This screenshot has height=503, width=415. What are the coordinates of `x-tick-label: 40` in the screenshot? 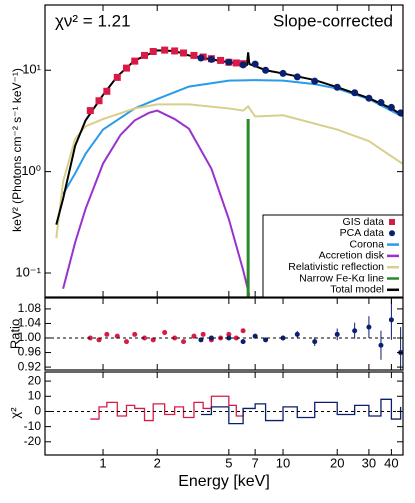 It's located at (391, 462).